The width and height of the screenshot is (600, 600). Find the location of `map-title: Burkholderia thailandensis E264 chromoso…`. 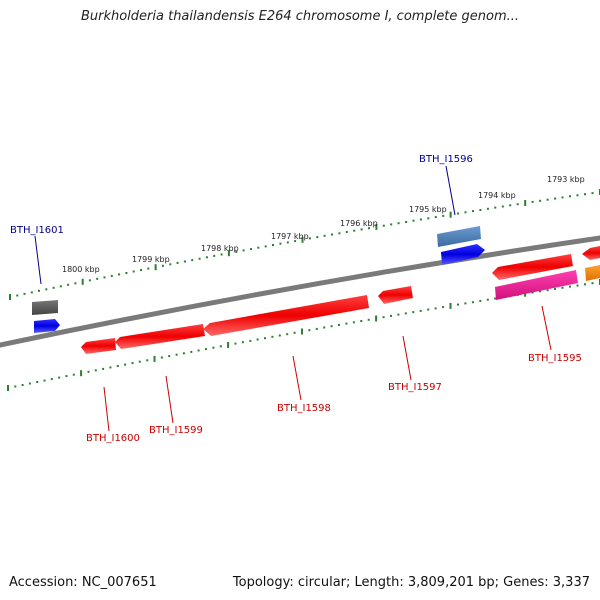

map-title: Burkholderia thailandensis E264 chromoso… is located at coordinates (300, 16).